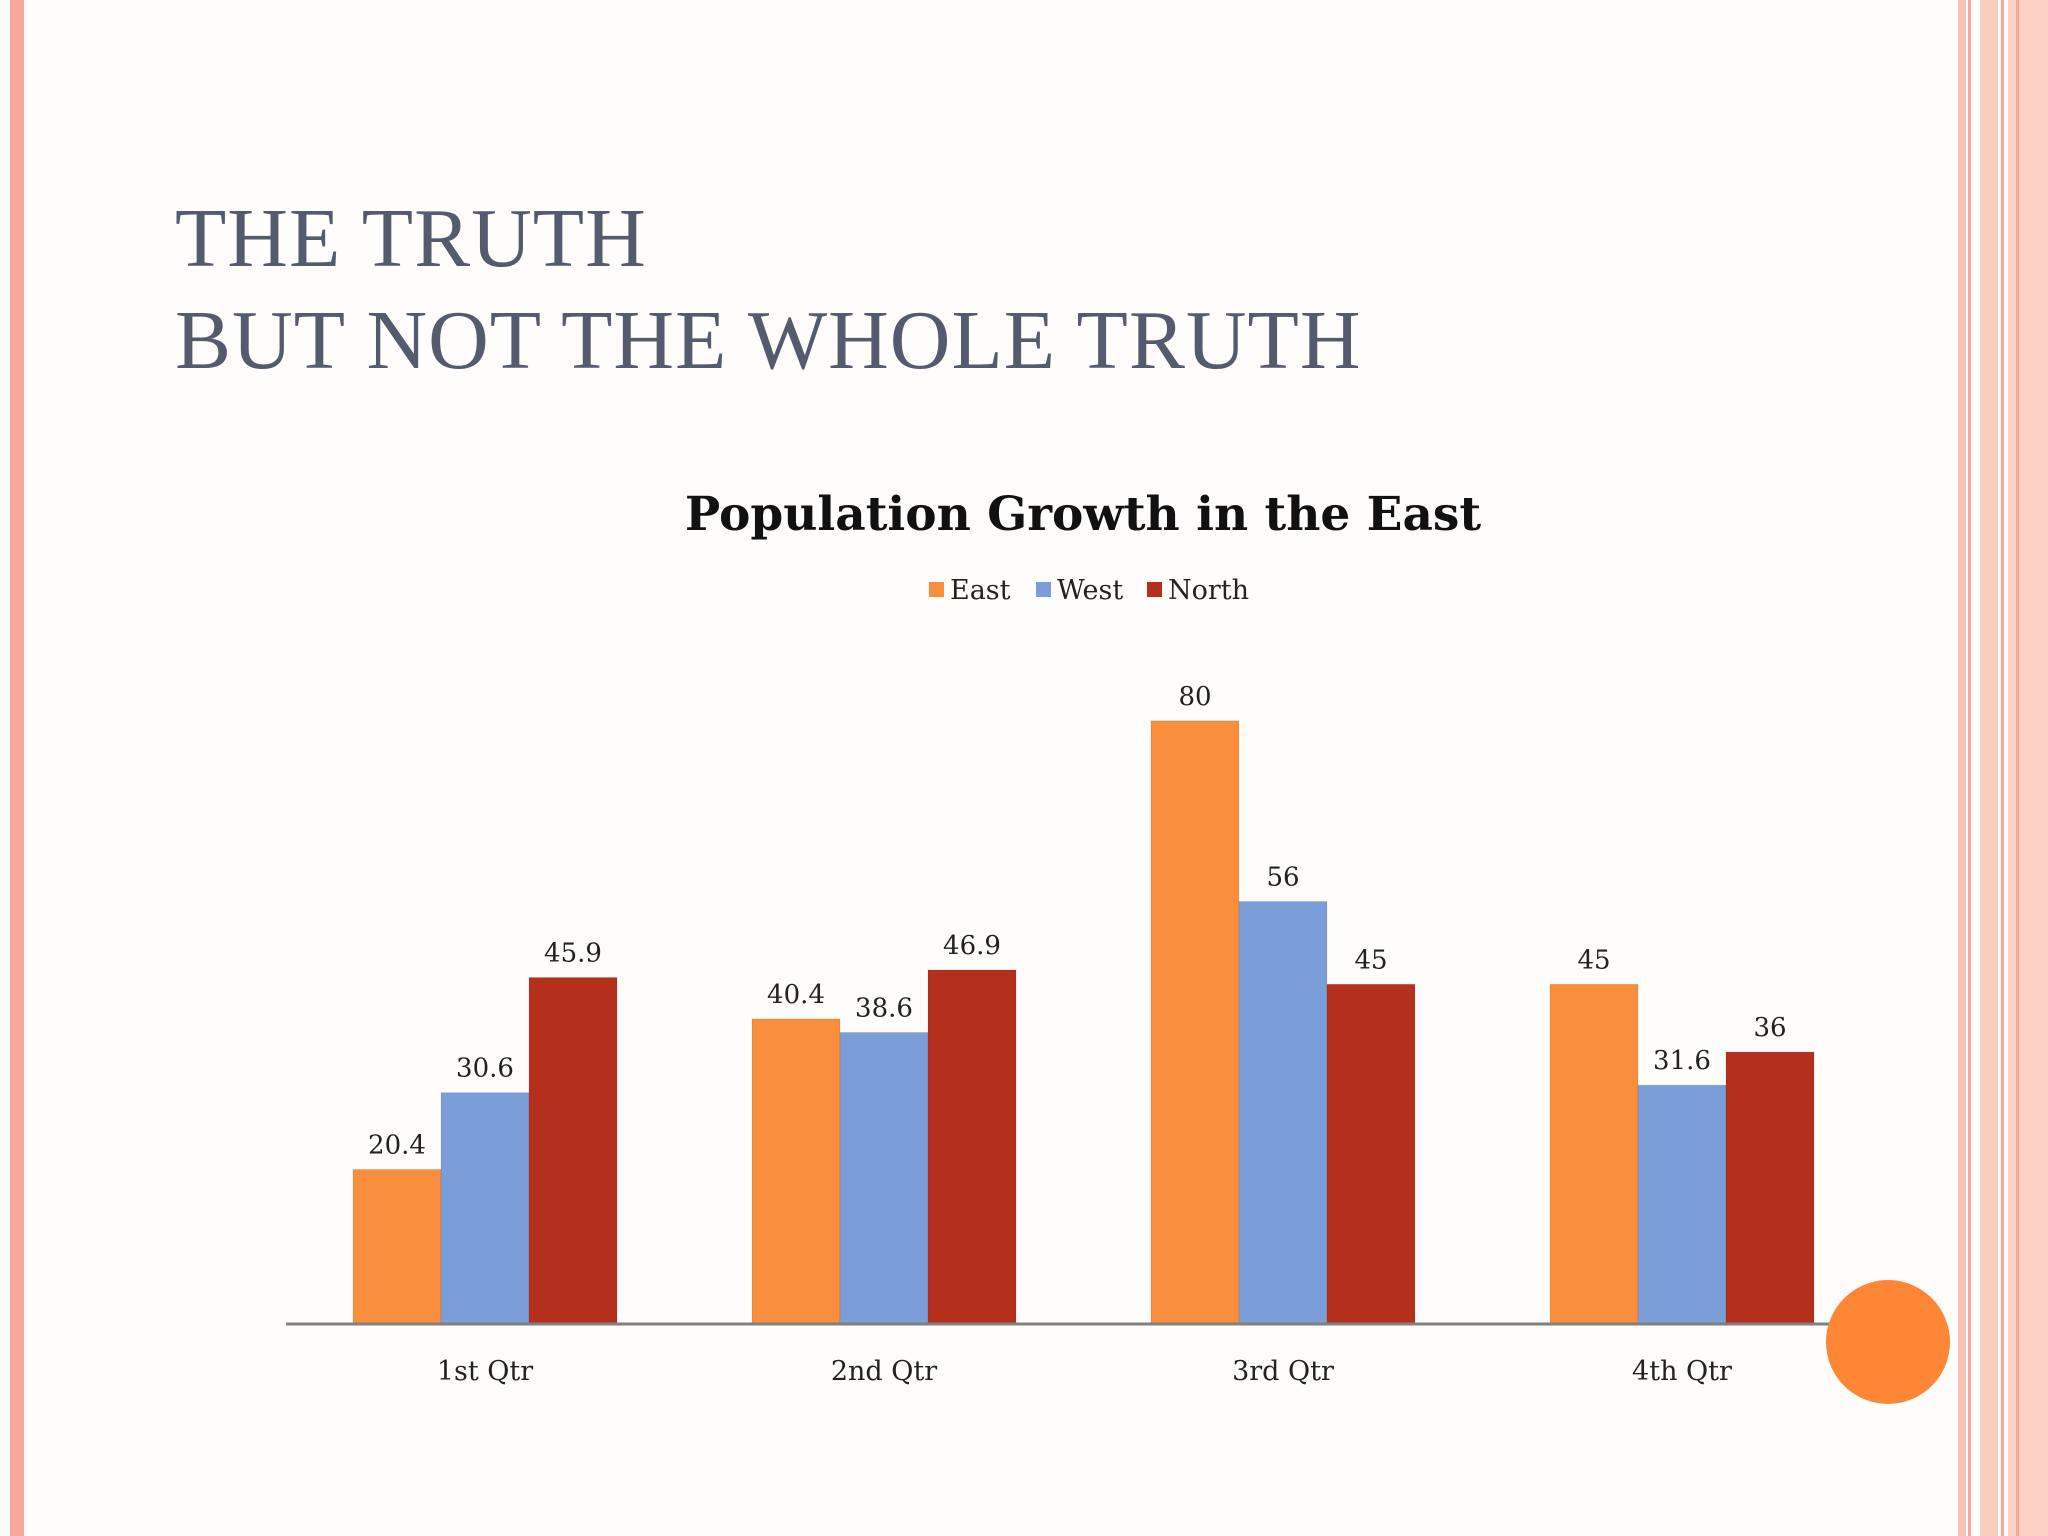 Image resolution: width=2048 pixels, height=1536 pixels. Describe the element at coordinates (573, 954) in the screenshot. I see `data-label: 45.9` at that location.